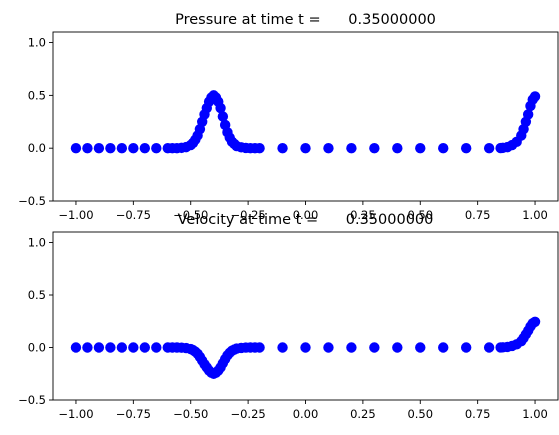  What do you see at coordinates (75, 414) in the screenshot?
I see `velocity-x-tick-label: −1.00` at bounding box center [75, 414].